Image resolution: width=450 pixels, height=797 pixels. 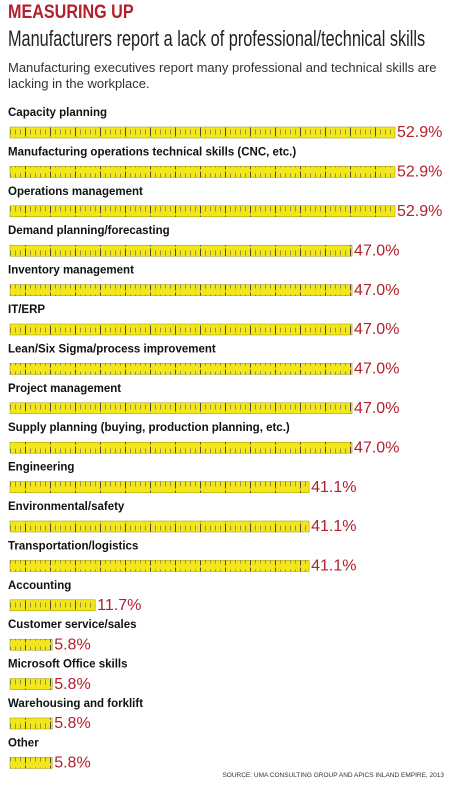 I want to click on category-label: Demand planning/forecasting, so click(x=89, y=231).